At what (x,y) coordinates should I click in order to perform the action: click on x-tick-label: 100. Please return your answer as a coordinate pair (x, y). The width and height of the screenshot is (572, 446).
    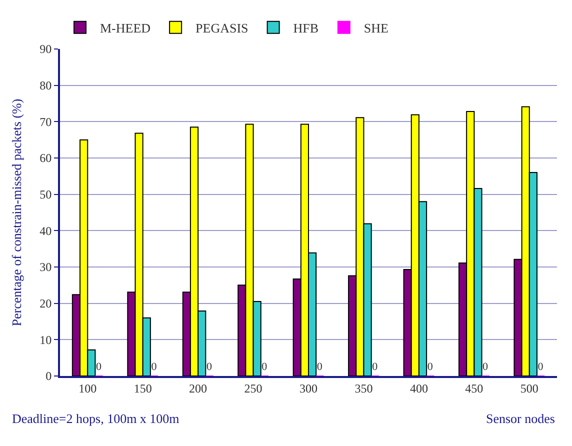
    Looking at the image, I should click on (87, 388).